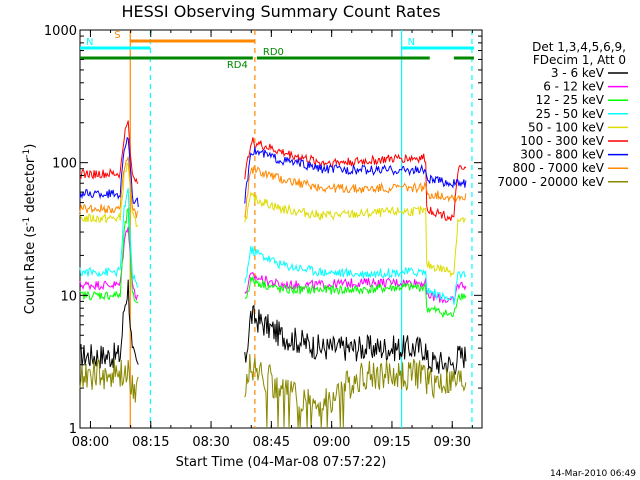  What do you see at coordinates (90, 442) in the screenshot?
I see `x-tick-label: 08:00` at bounding box center [90, 442].